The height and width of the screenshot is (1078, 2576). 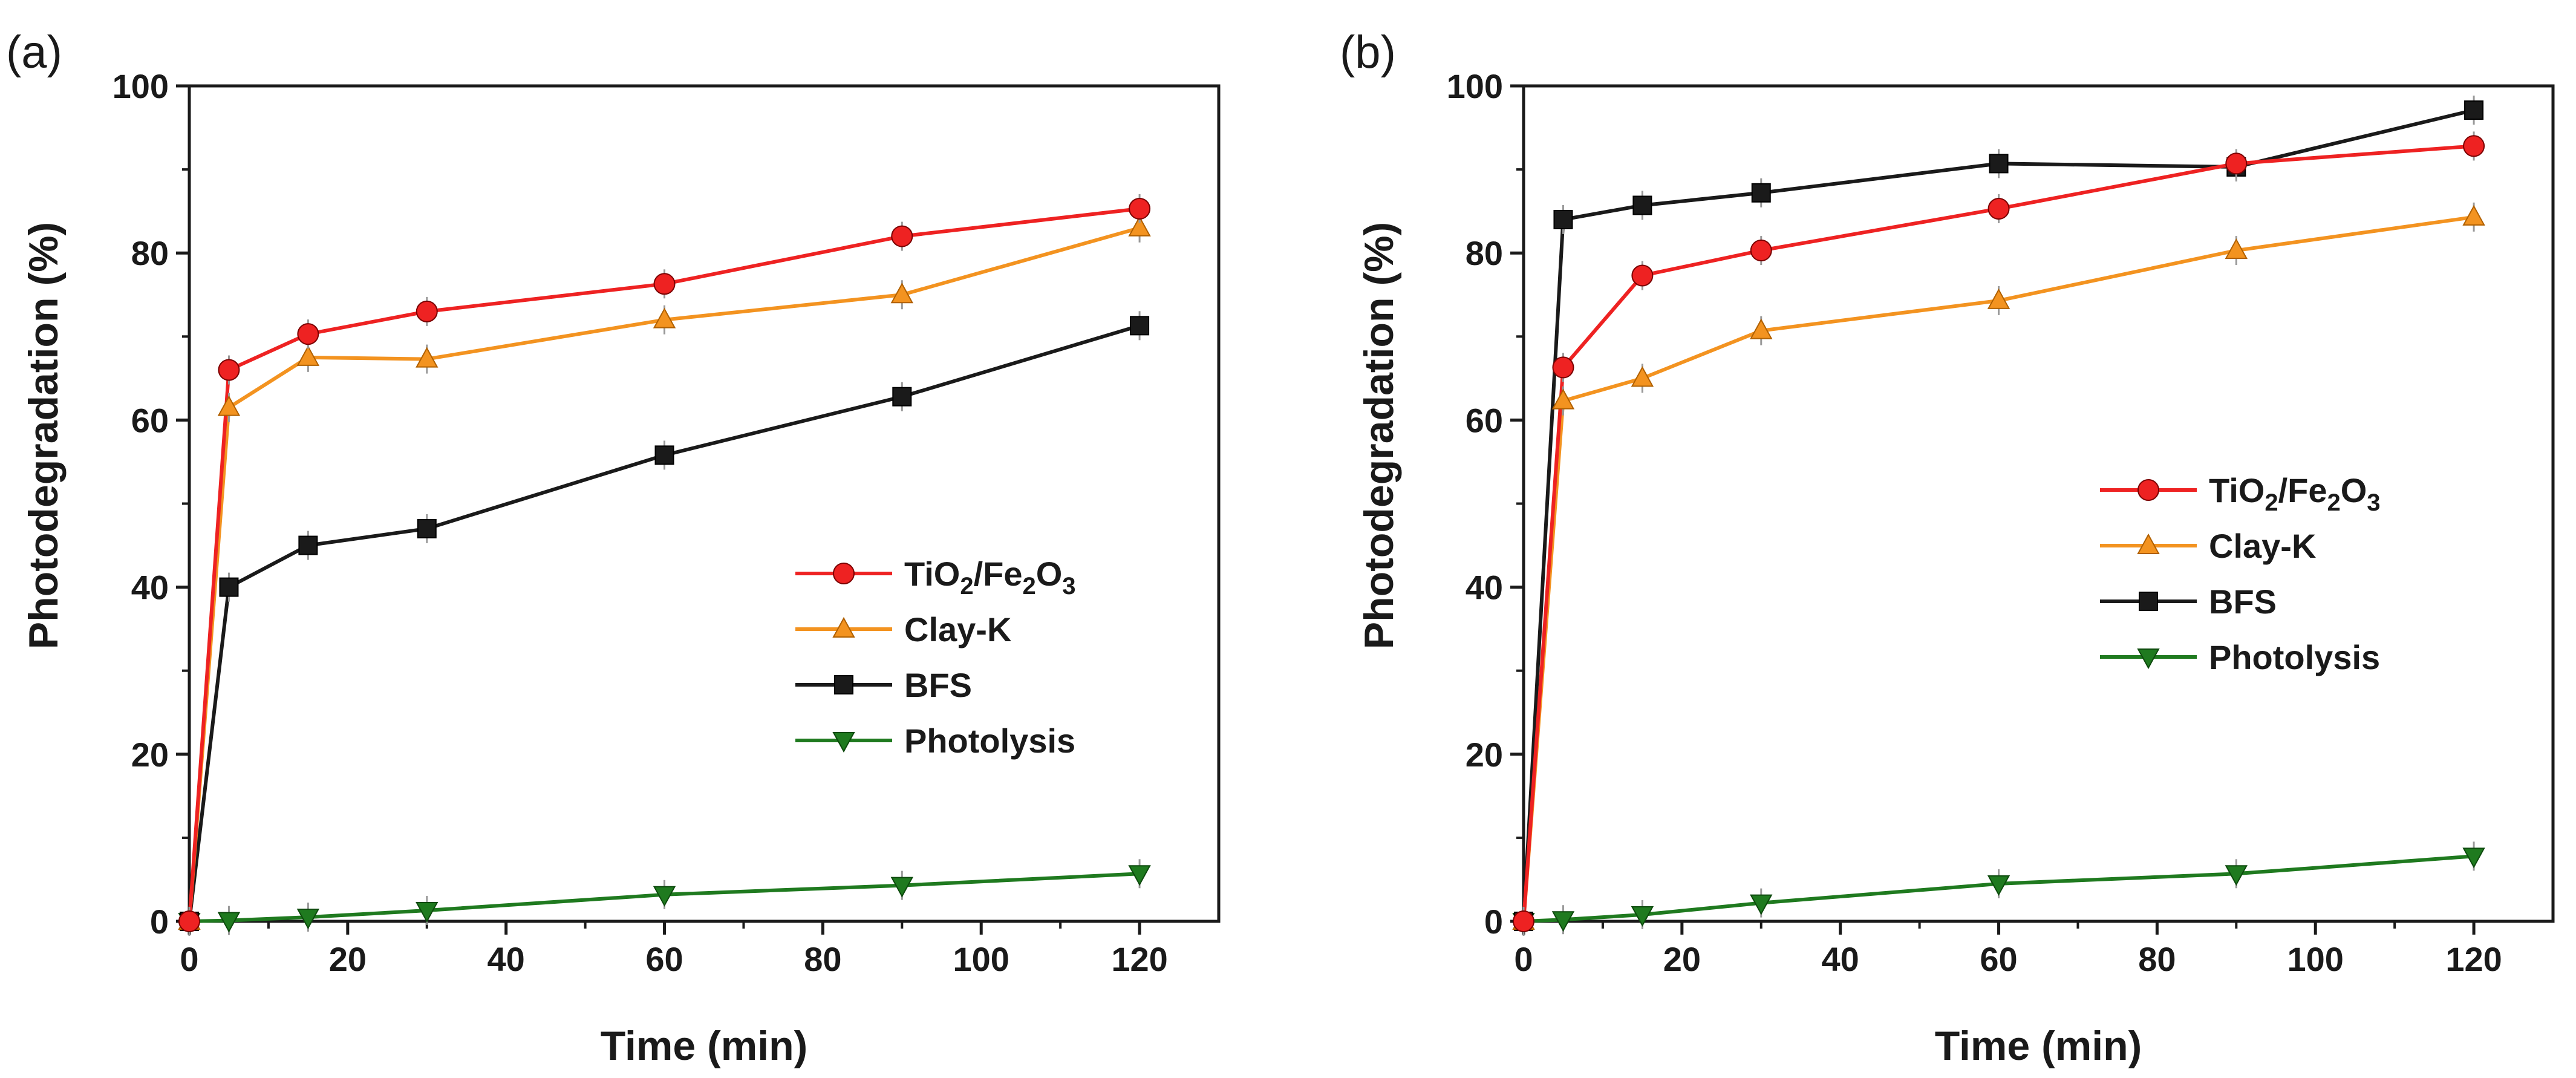 What do you see at coordinates (938, 685) in the screenshot?
I see `legend-label-bfs: BFS` at bounding box center [938, 685].